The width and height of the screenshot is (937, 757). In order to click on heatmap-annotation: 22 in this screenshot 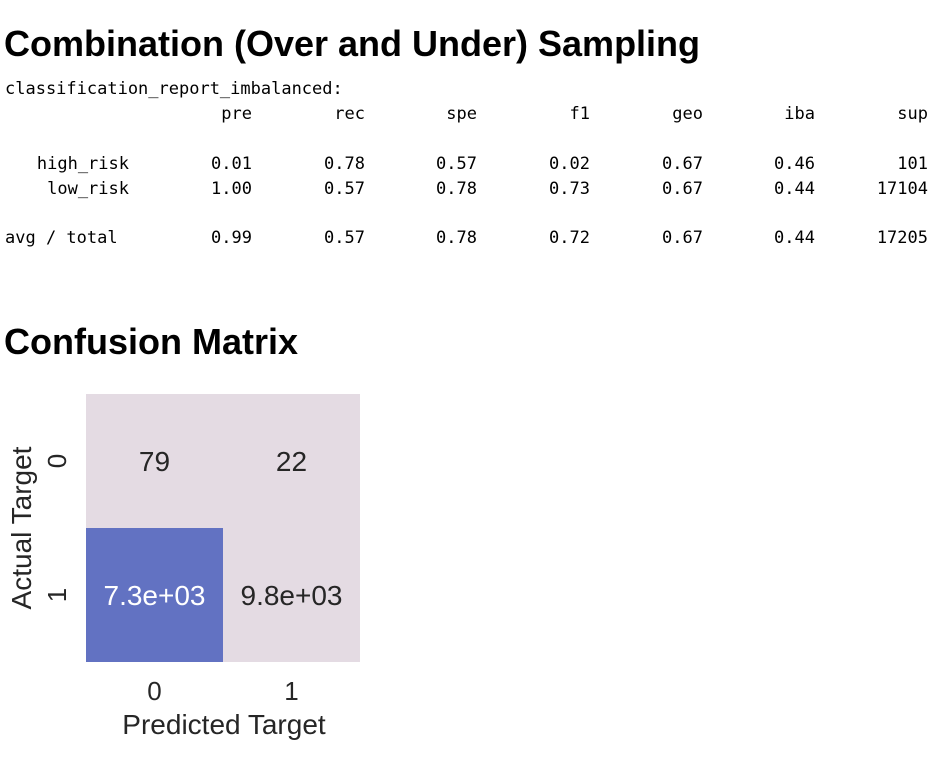, I will do `click(291, 461)`.